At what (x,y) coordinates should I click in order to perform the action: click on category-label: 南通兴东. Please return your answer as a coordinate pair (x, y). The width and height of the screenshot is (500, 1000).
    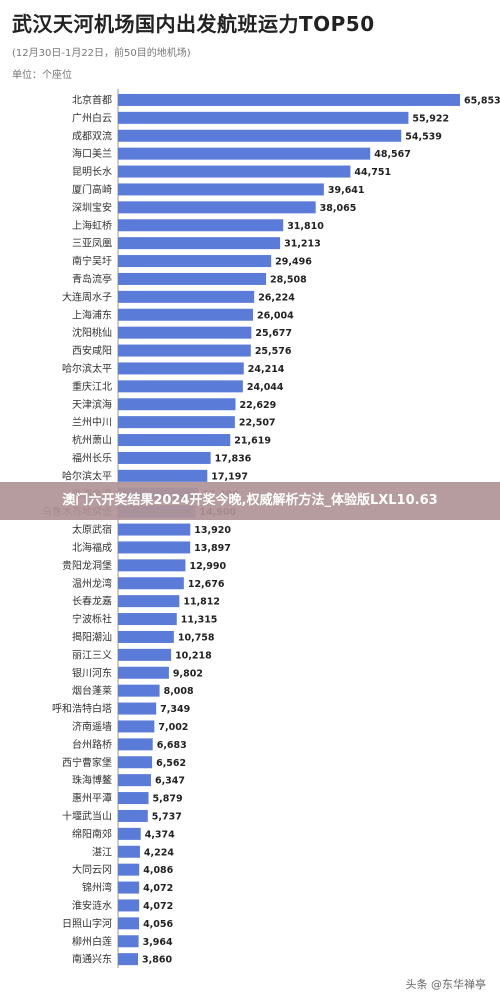
    Looking at the image, I should click on (92, 959).